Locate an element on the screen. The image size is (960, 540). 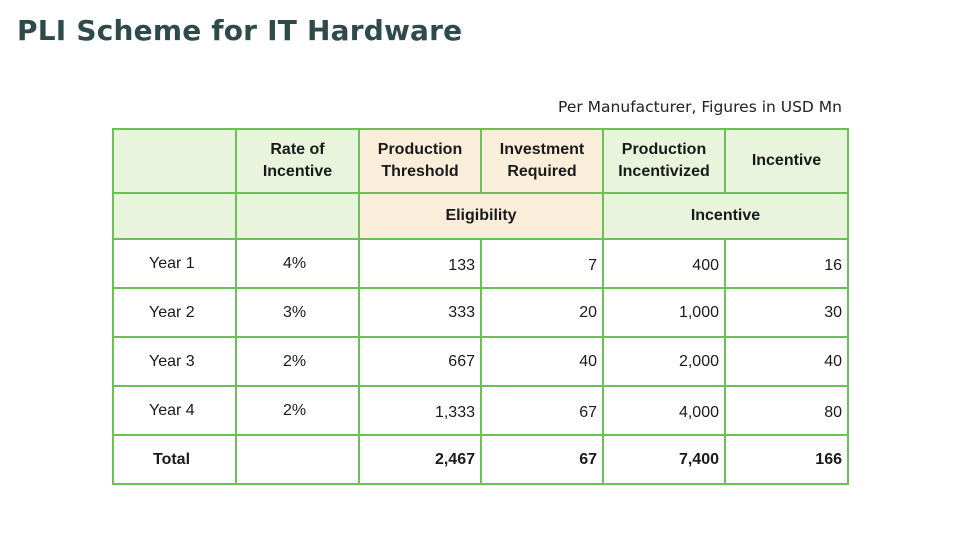
year-cell: Year 3 is located at coordinates (174, 361).